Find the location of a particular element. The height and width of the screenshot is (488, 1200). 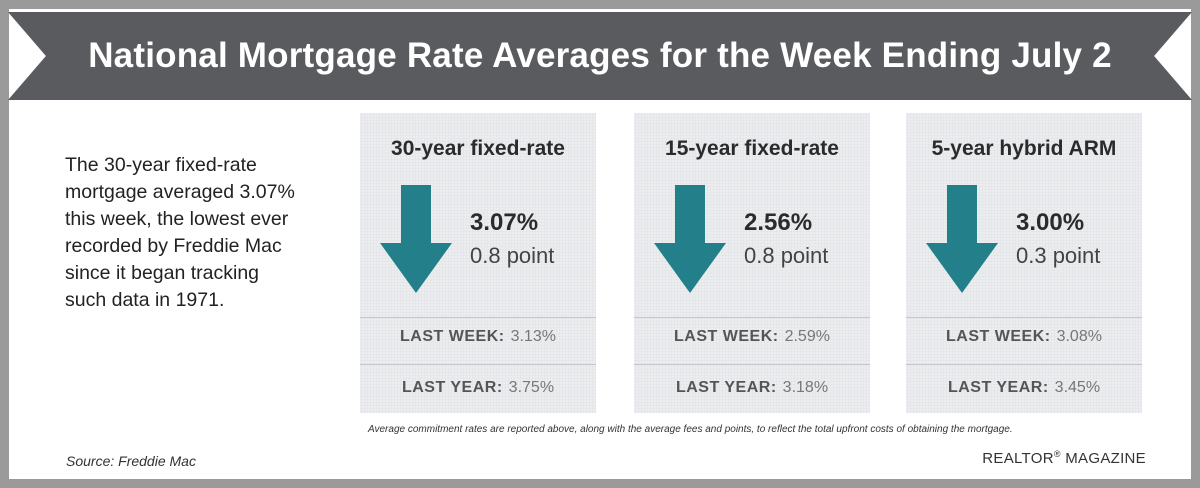

last-year-stat: LAST YEAR: 3.75% is located at coordinates (478, 388).